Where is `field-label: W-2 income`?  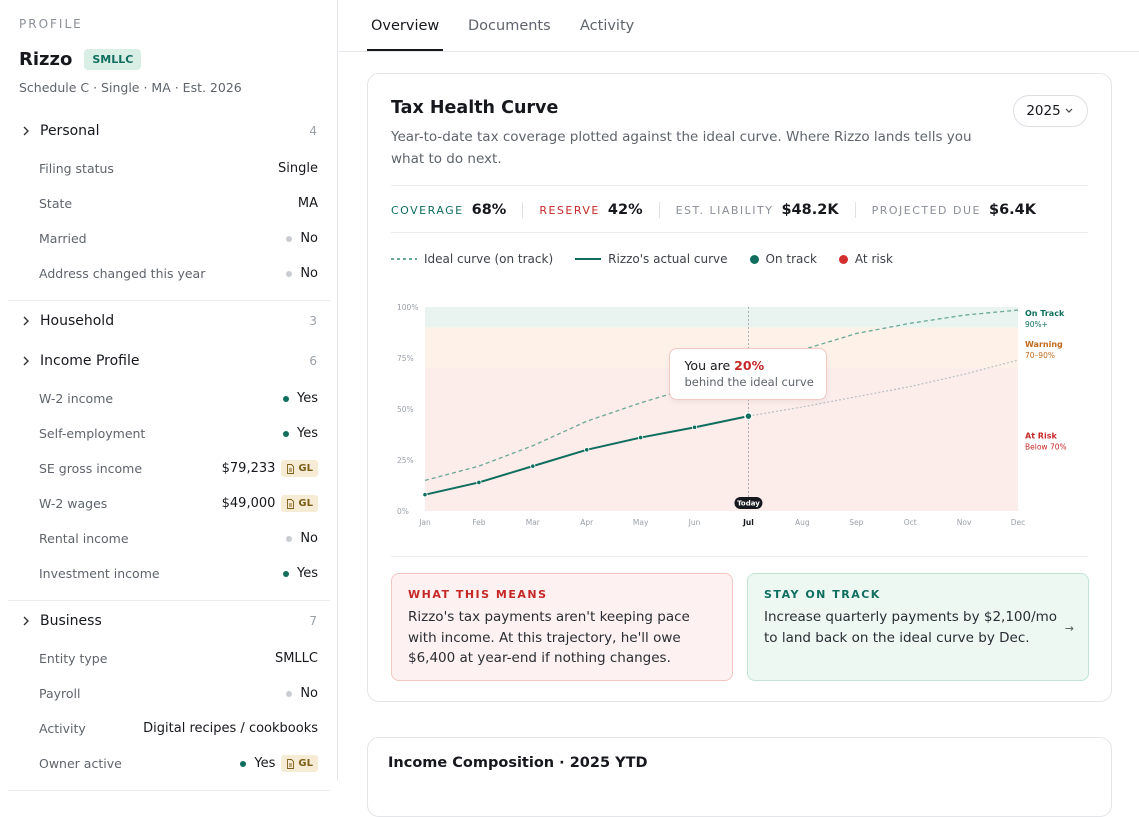 field-label: W-2 income is located at coordinates (76, 398).